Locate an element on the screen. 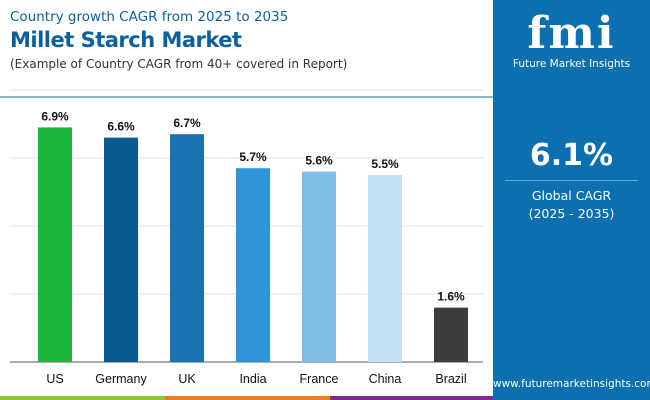 The width and height of the screenshot is (650, 400). x-tick-label: Brazil is located at coordinates (450, 379).